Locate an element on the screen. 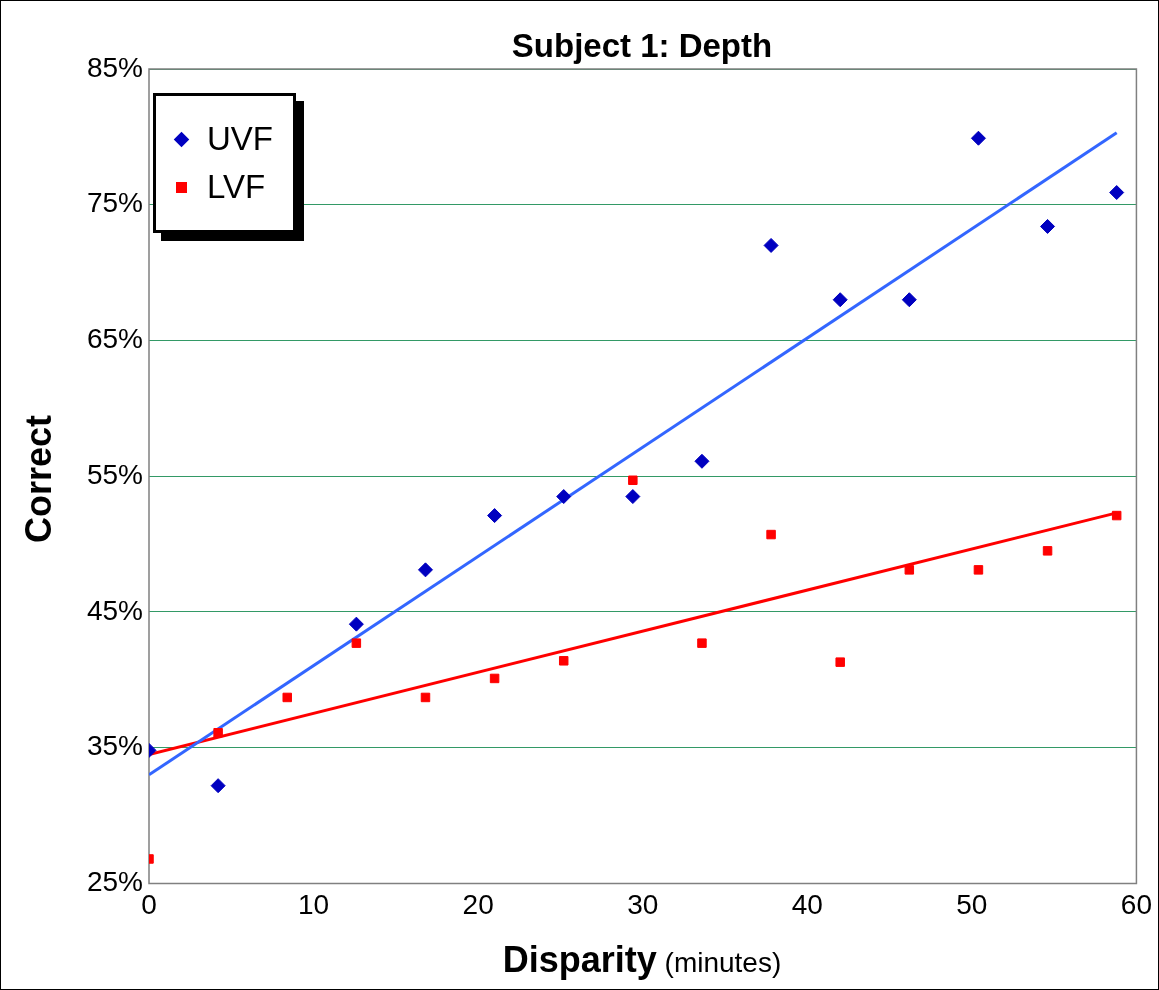 The image size is (1159, 990). x-tick-label: 30 is located at coordinates (643, 904).